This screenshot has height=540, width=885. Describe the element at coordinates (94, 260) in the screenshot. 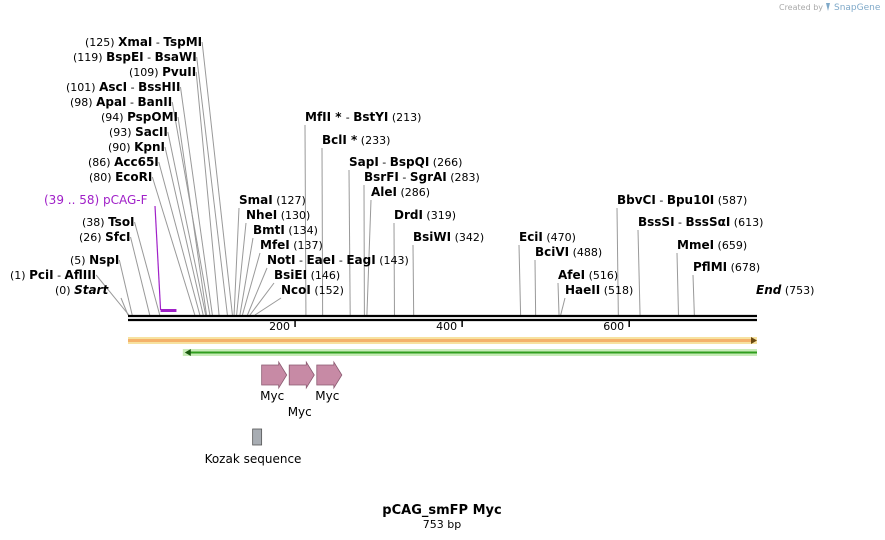

I see `site-text: (5) NspI` at that location.